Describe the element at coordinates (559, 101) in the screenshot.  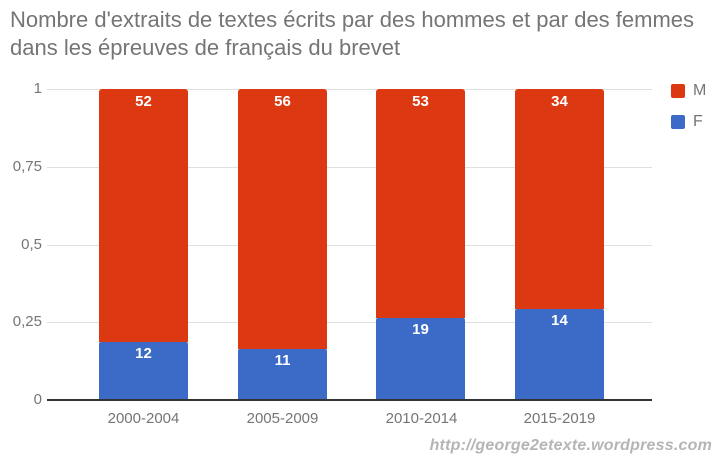
I see `bar-value-label-m: 34` at that location.